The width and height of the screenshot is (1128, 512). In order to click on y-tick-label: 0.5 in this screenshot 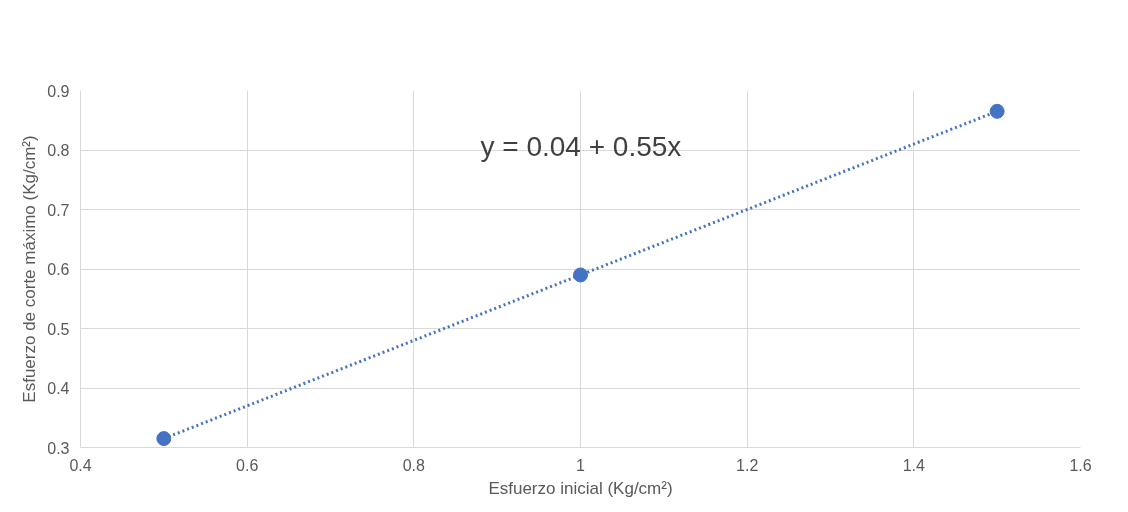, I will do `click(58, 329)`.